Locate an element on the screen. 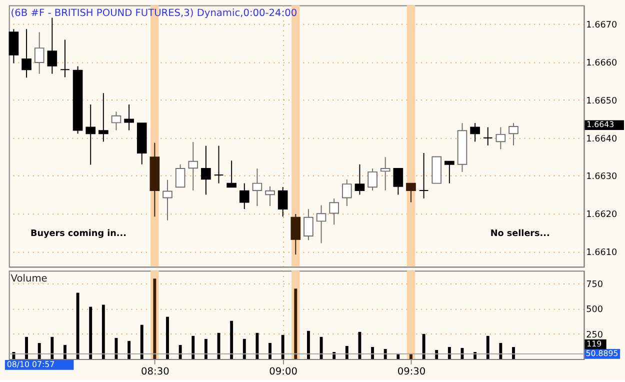 The width and height of the screenshot is (625, 382). y-tick-label: 1.6620 is located at coordinates (602, 215).